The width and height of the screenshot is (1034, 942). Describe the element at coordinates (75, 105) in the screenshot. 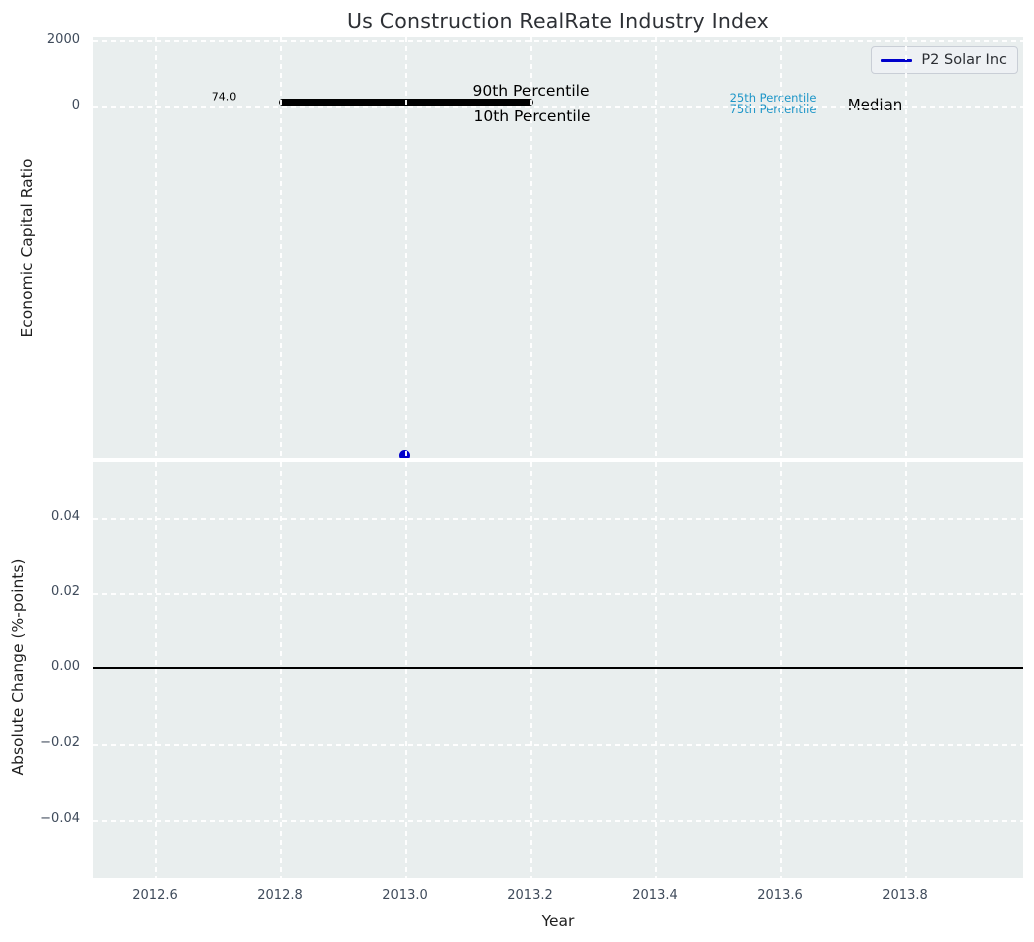

I see `y-tick-label: 0` at that location.